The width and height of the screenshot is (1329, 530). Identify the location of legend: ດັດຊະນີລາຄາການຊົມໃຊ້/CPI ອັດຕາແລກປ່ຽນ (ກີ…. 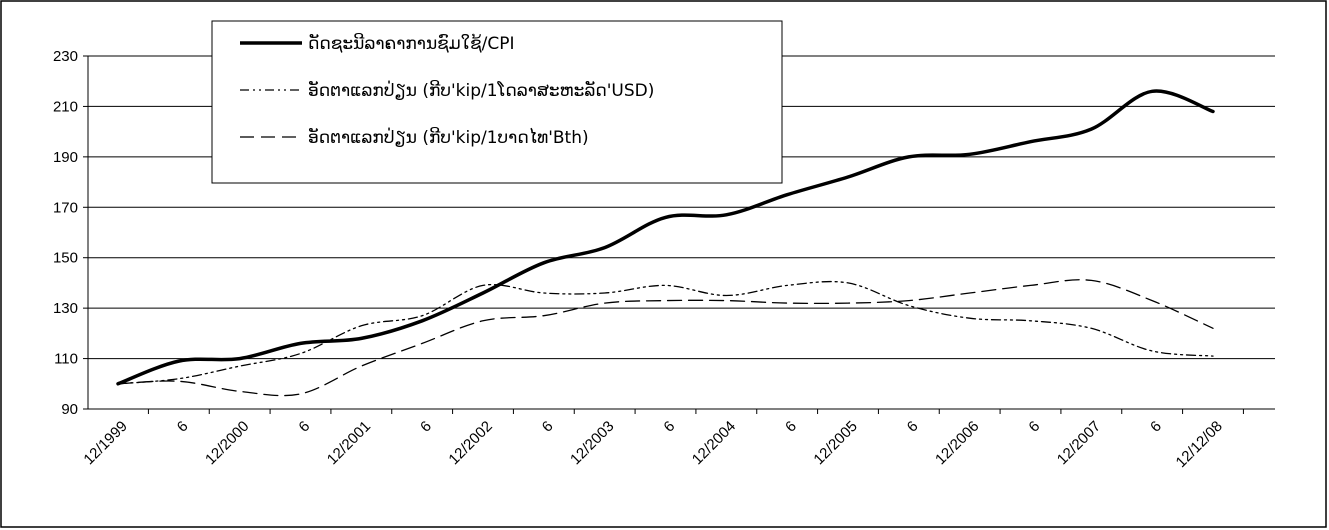
(497, 102).